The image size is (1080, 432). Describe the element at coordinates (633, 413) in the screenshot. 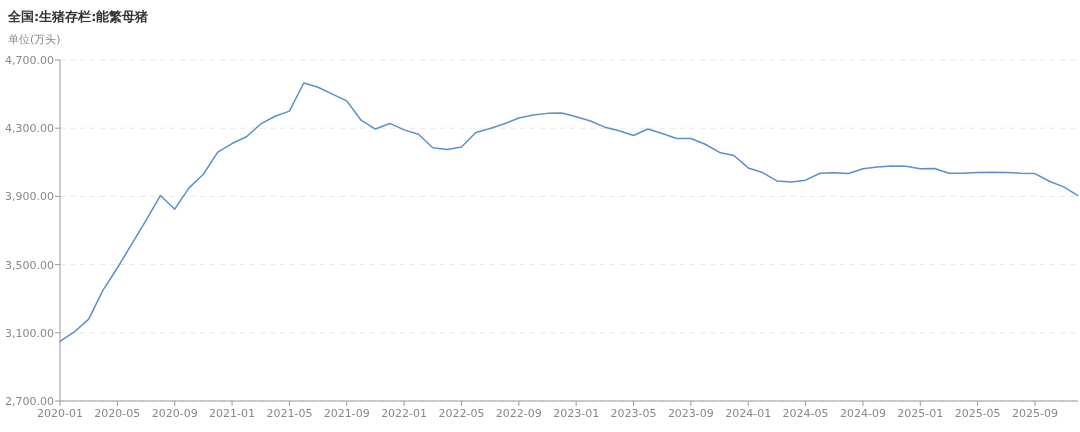

I see `x-tick-label: 2023-05` at that location.